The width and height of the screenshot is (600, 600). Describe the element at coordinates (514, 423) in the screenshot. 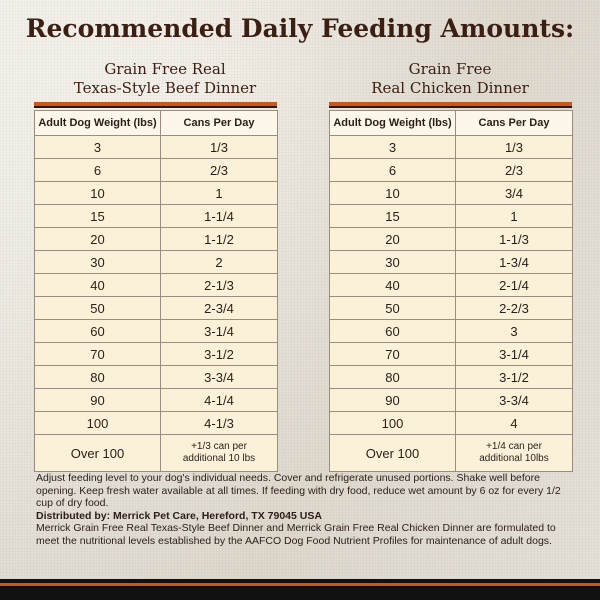

I see `cans-cell: 4` at that location.